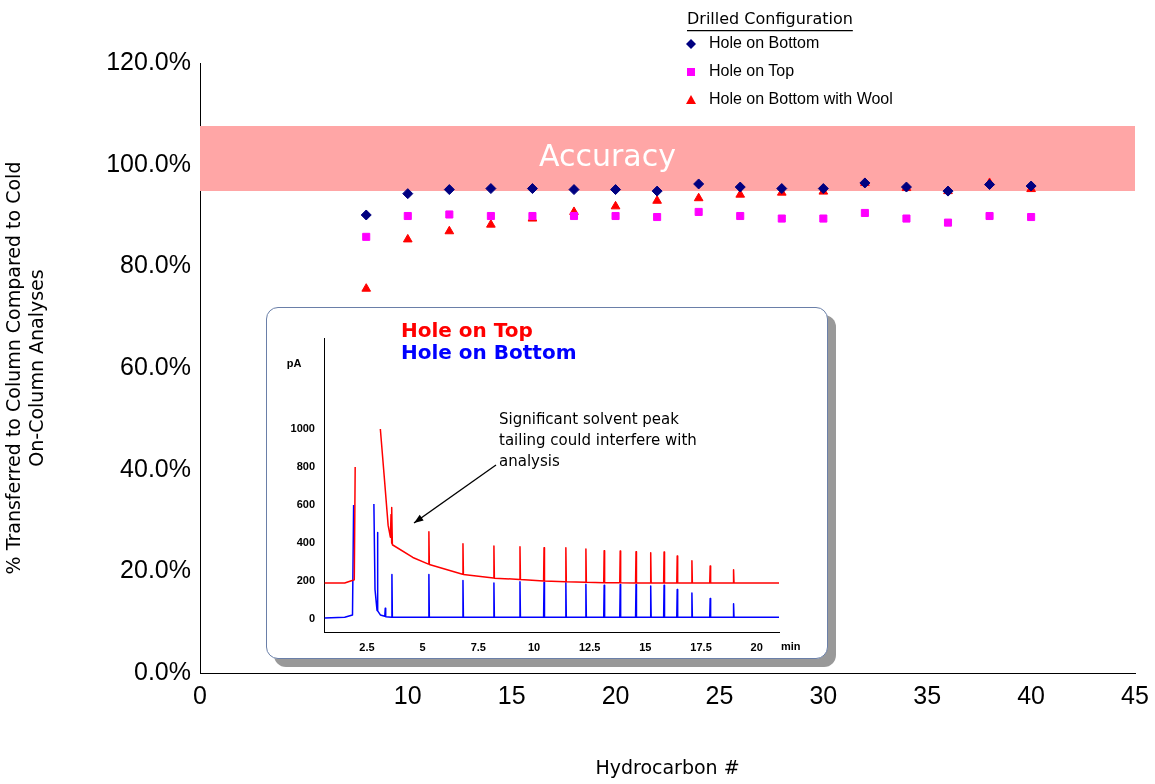  What do you see at coordinates (719, 694) in the screenshot?
I see `x-tick-label: 25` at bounding box center [719, 694].